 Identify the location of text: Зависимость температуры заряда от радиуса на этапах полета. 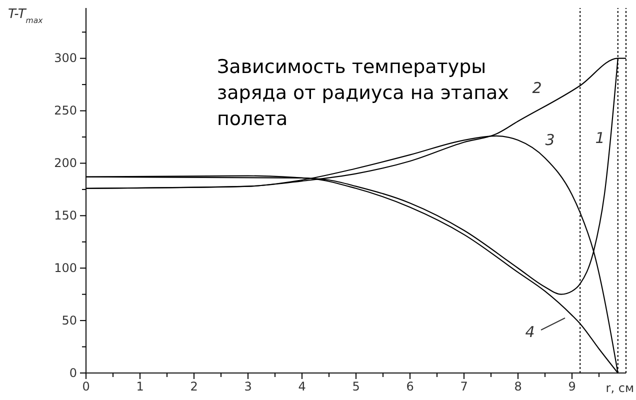
(363, 93).